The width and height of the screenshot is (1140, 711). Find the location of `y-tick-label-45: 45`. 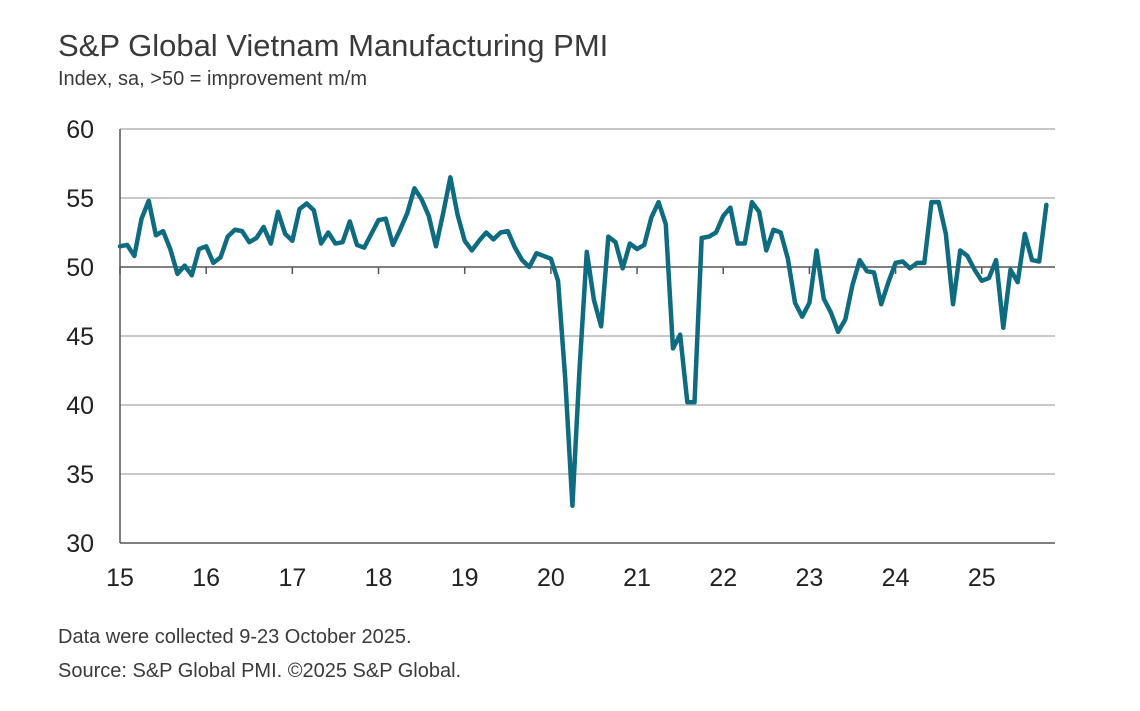

y-tick-label-45: 45 is located at coordinates (80, 337).